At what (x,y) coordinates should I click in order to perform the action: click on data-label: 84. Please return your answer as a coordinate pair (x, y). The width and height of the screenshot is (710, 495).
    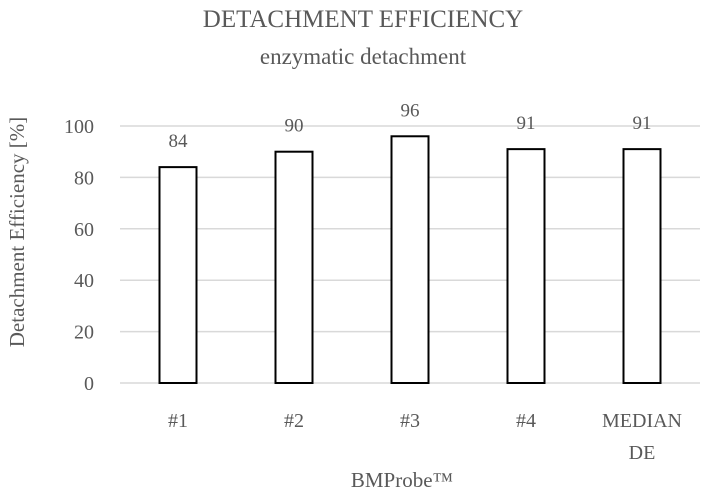
    Looking at the image, I should click on (179, 141).